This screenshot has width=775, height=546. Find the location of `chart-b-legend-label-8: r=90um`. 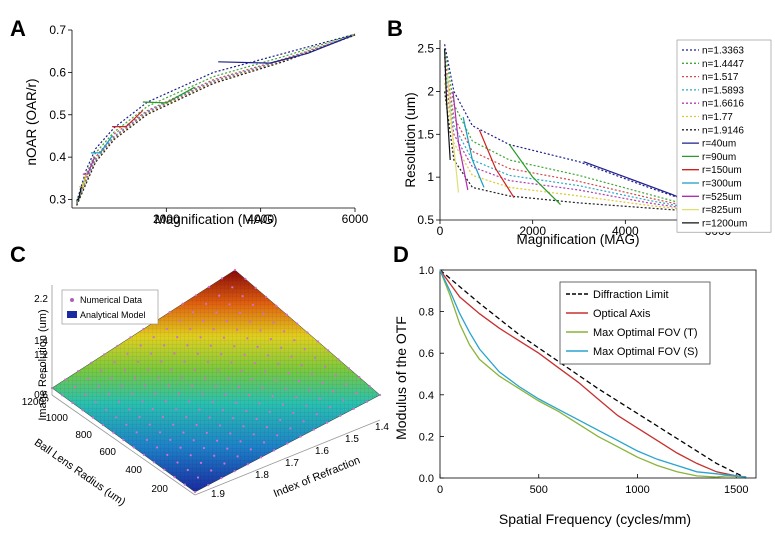

chart-b-legend-label-8: r=90um is located at coordinates (719, 157).